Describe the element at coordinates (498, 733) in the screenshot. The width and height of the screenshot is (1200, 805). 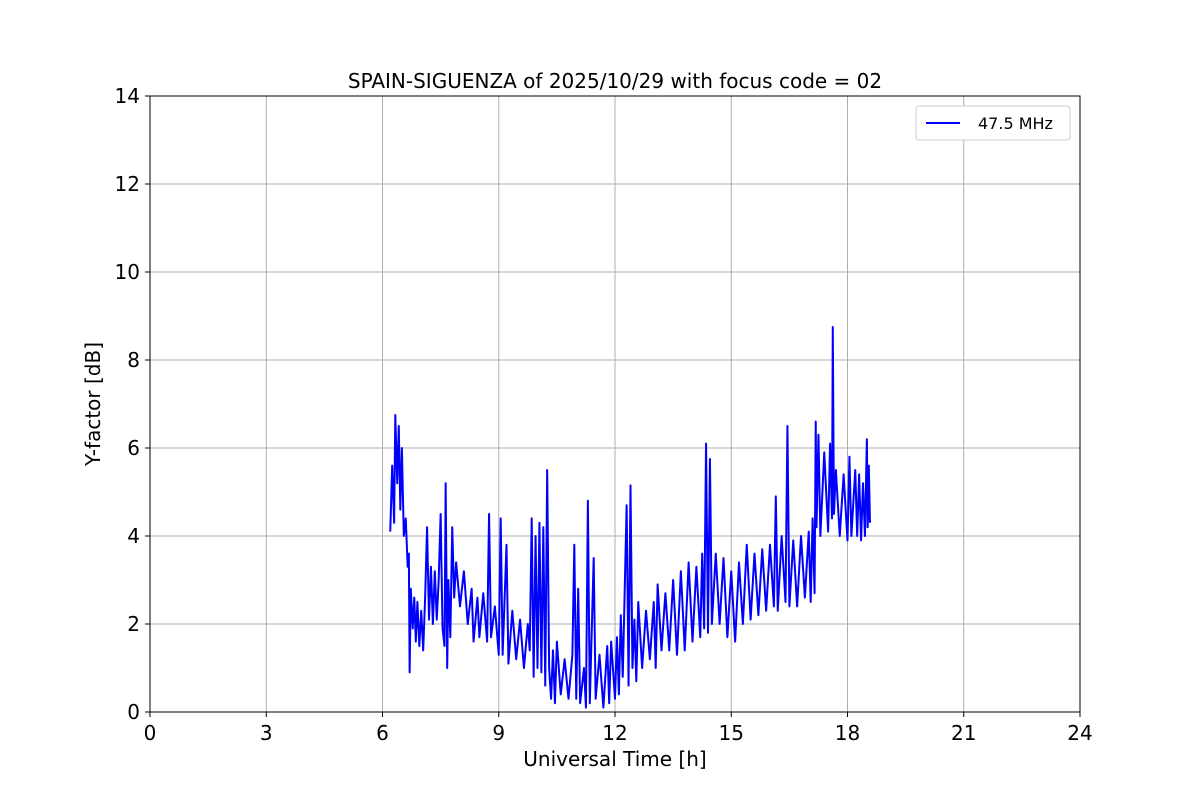
I see `x-tick-label: 9` at that location.